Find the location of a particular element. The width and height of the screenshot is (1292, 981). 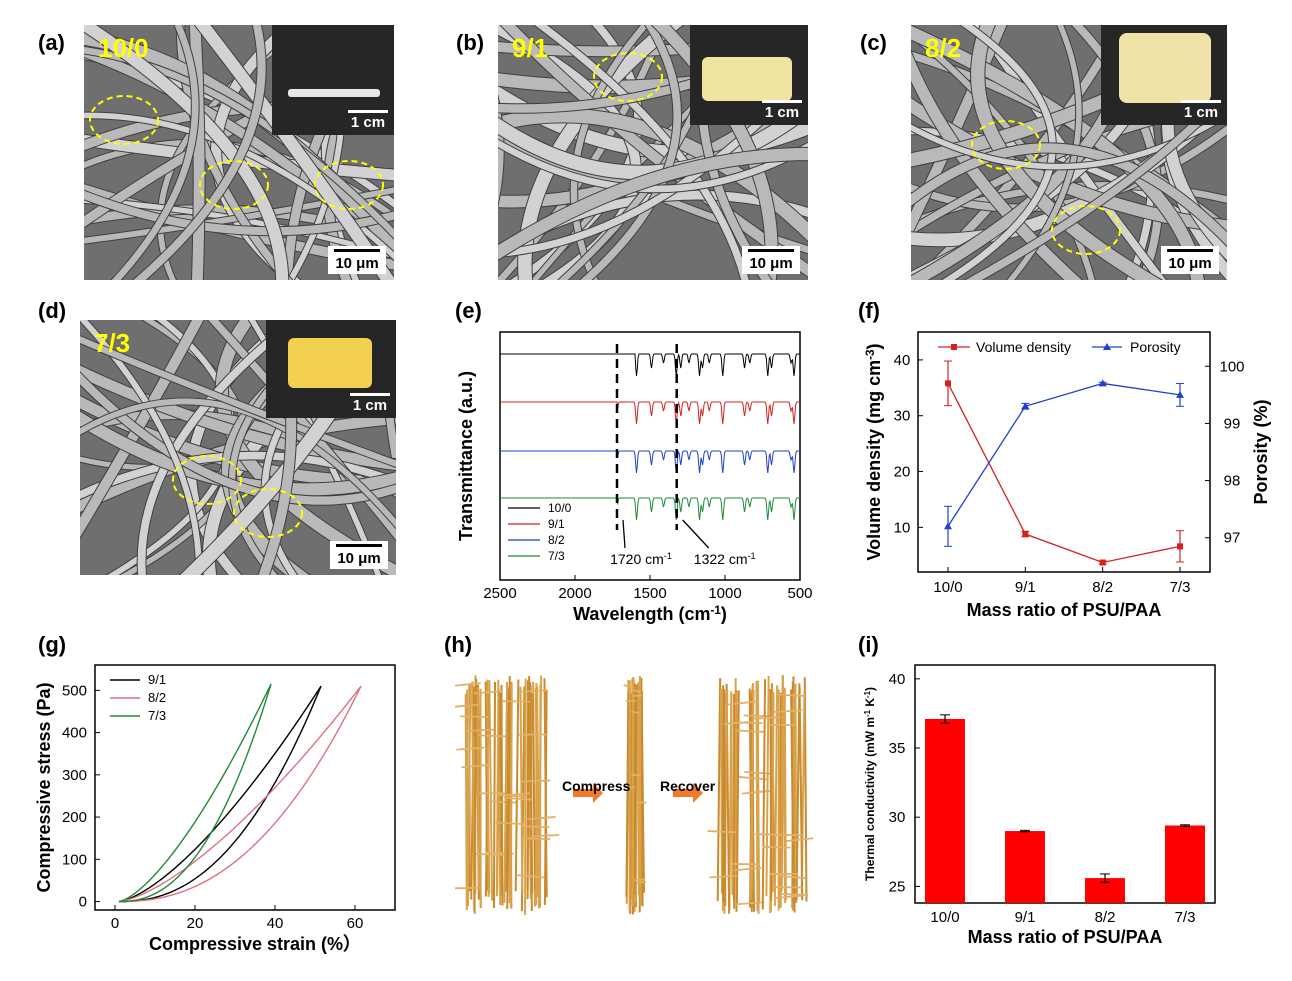

fiber-stack is located at coordinates (527, 795).